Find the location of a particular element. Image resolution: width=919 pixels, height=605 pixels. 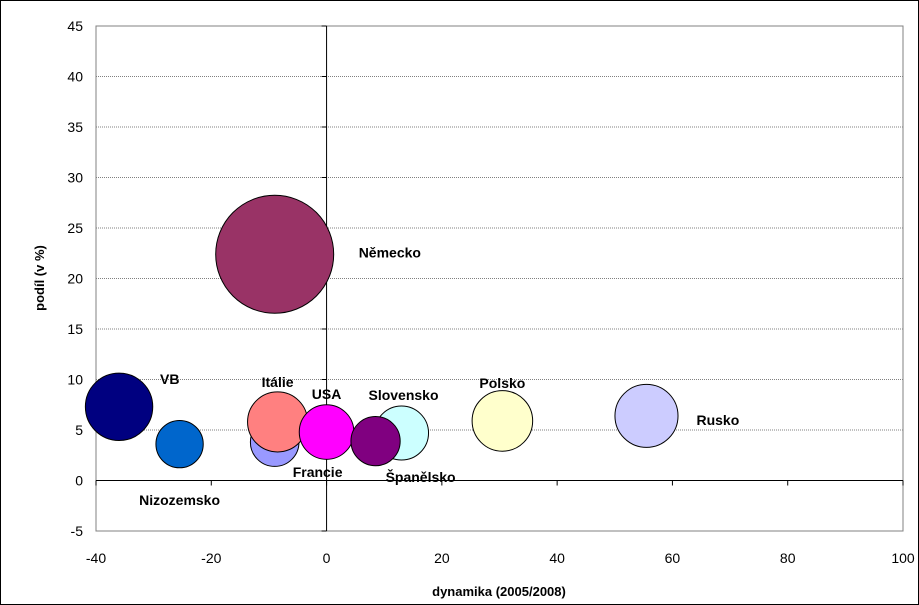

y-tick-label: 30 is located at coordinates (75, 178).